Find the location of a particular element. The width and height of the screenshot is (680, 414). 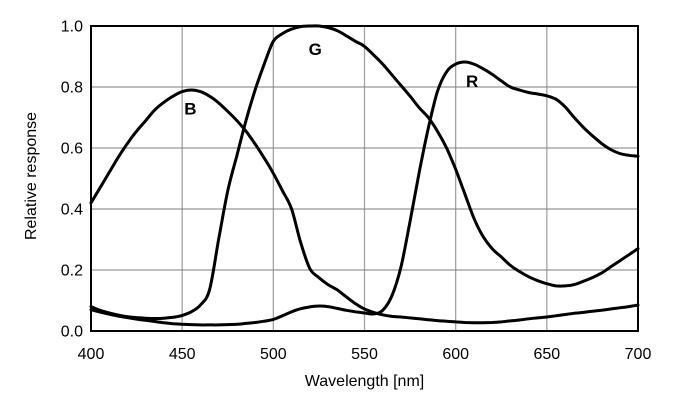

y-axis-title: Relative response is located at coordinates (31, 176).